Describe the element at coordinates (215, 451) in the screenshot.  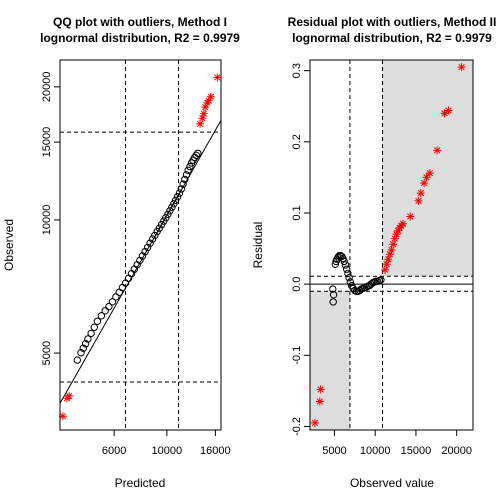
I see `qq-x-tick-label: 16000` at that location.